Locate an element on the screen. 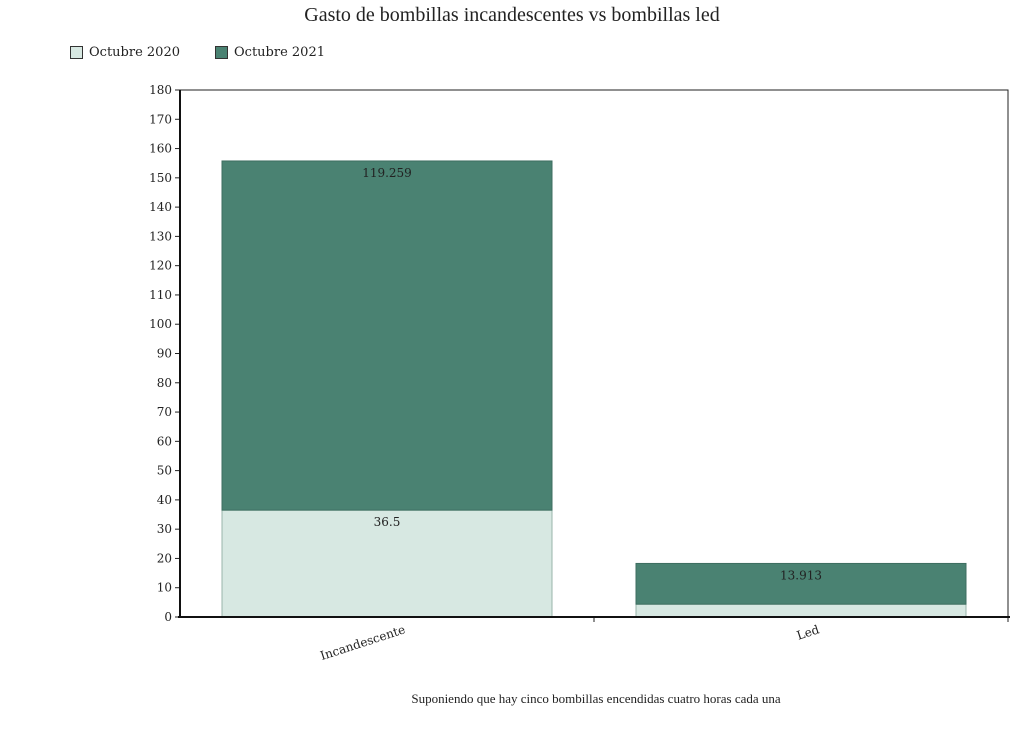 This screenshot has width=1024, height=752. y-tick-label: 80 is located at coordinates (164, 383).